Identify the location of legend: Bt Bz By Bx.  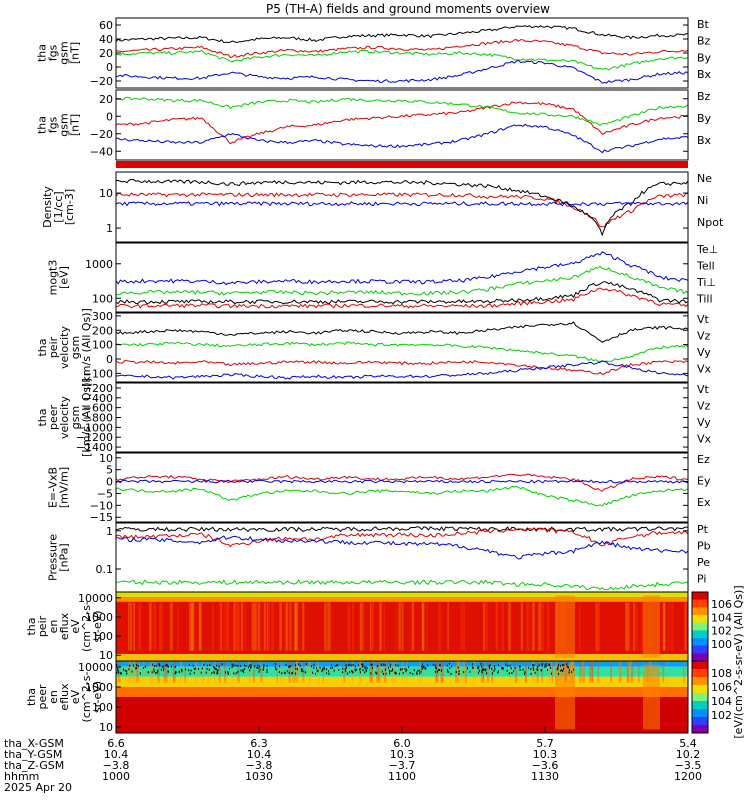
(704, 49).